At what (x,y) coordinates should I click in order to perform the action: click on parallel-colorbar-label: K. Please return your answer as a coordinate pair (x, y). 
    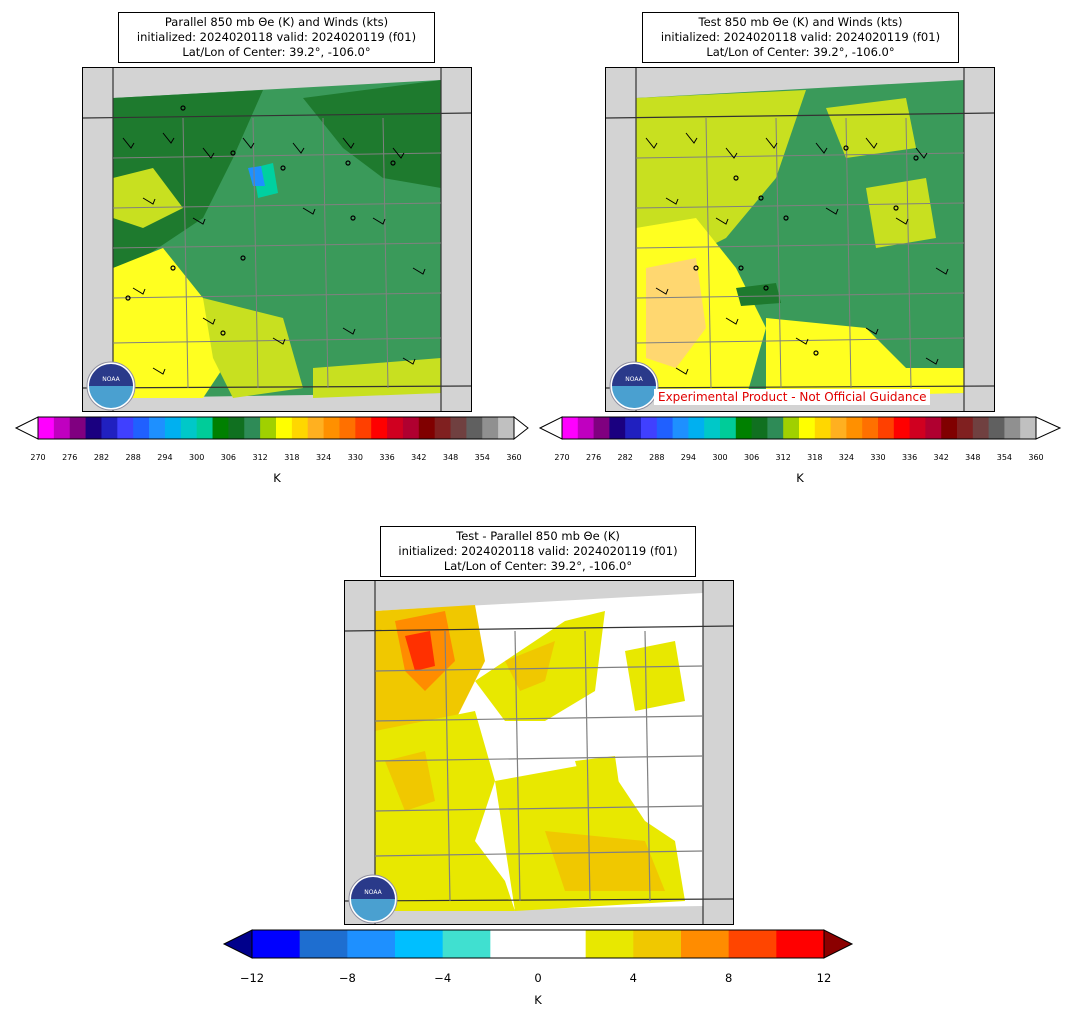
    Looking at the image, I should click on (277, 478).